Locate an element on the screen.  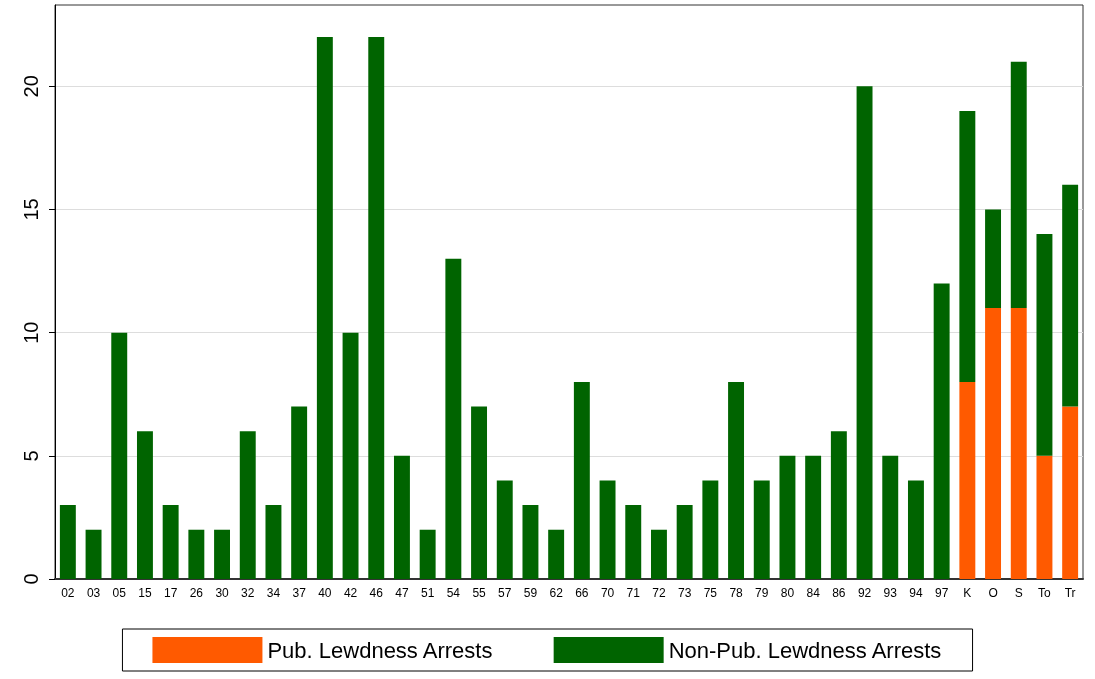
x-tick-label: 86 is located at coordinates (839, 593).